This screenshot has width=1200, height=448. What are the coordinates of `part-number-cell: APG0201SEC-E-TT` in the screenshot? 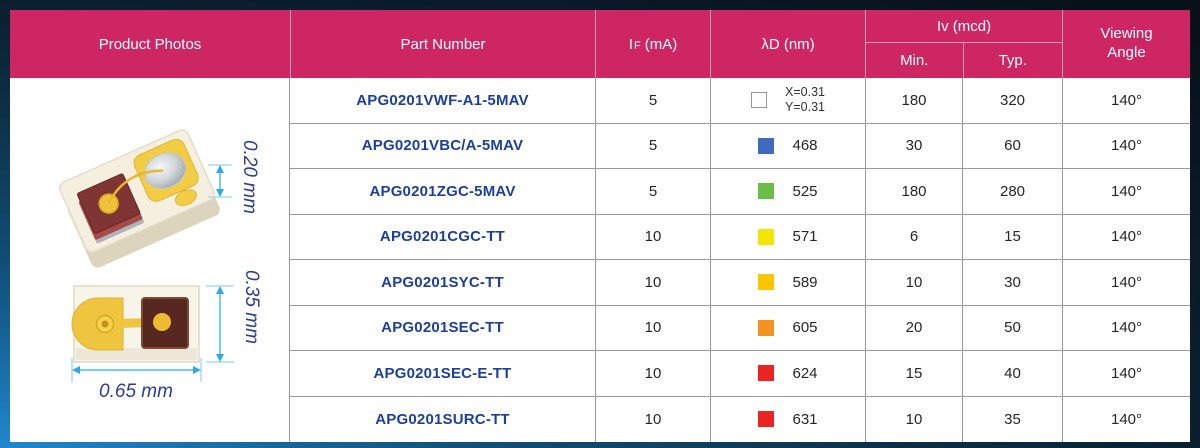 It's located at (442, 373).